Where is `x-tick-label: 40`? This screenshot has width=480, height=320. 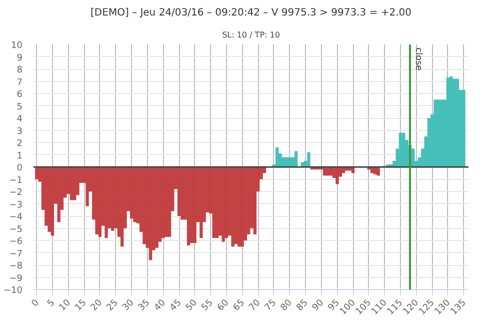
x-tick-label: 40 is located at coordinates (160, 306).